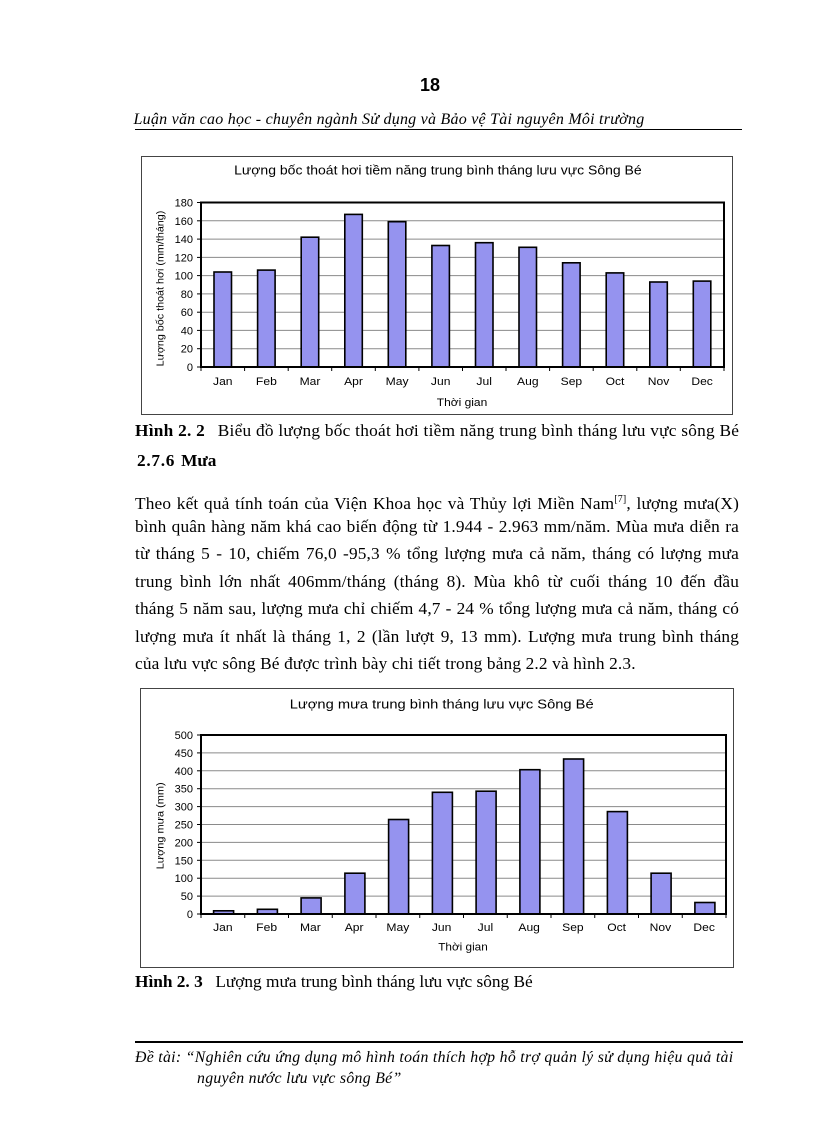 Image resolution: width=816 pixels, height=1123 pixels. What do you see at coordinates (160, 289) in the screenshot?
I see `svg-text: Lượng bốc thoát hơi (mm/tháng)` at bounding box center [160, 289].